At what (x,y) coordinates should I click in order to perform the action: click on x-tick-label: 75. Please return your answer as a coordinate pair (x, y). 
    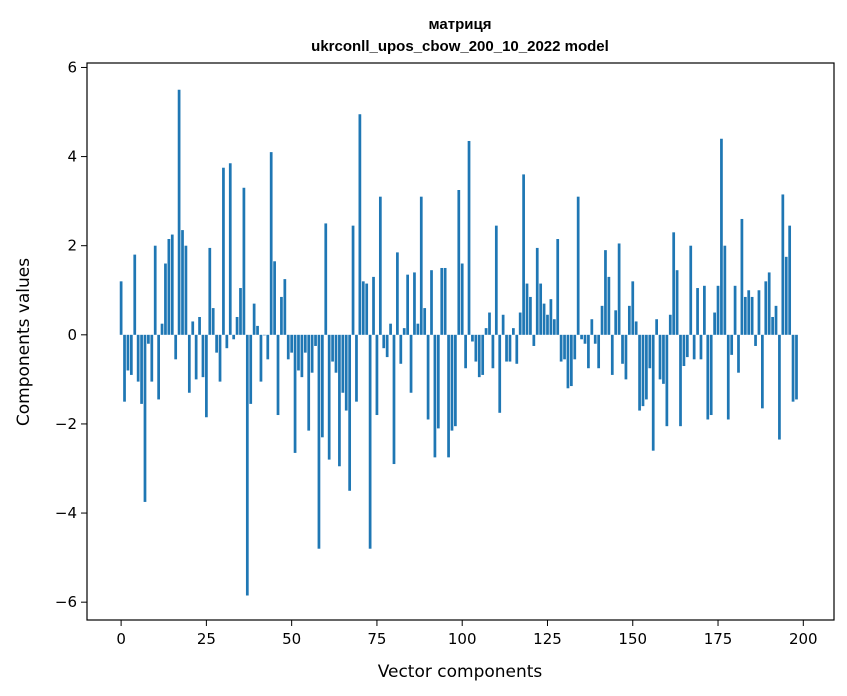
    Looking at the image, I should click on (376, 639).